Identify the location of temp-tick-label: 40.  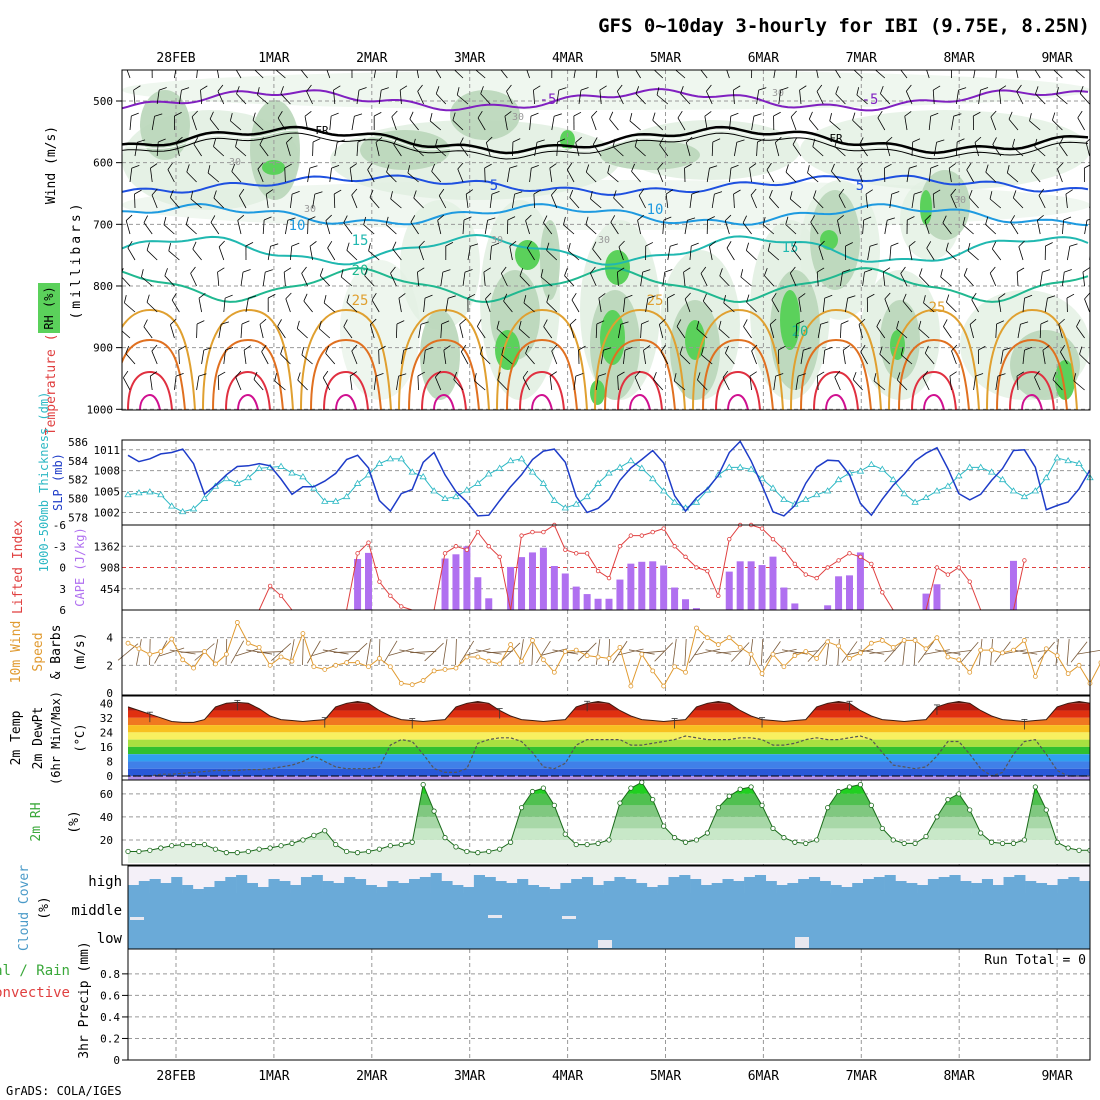
(106, 703).